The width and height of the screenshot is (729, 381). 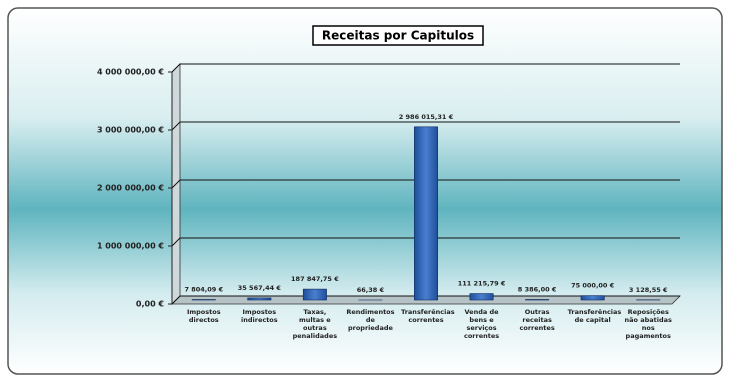 What do you see at coordinates (150, 304) in the screenshot?
I see `y-tick-label: 0,00 €` at bounding box center [150, 304].